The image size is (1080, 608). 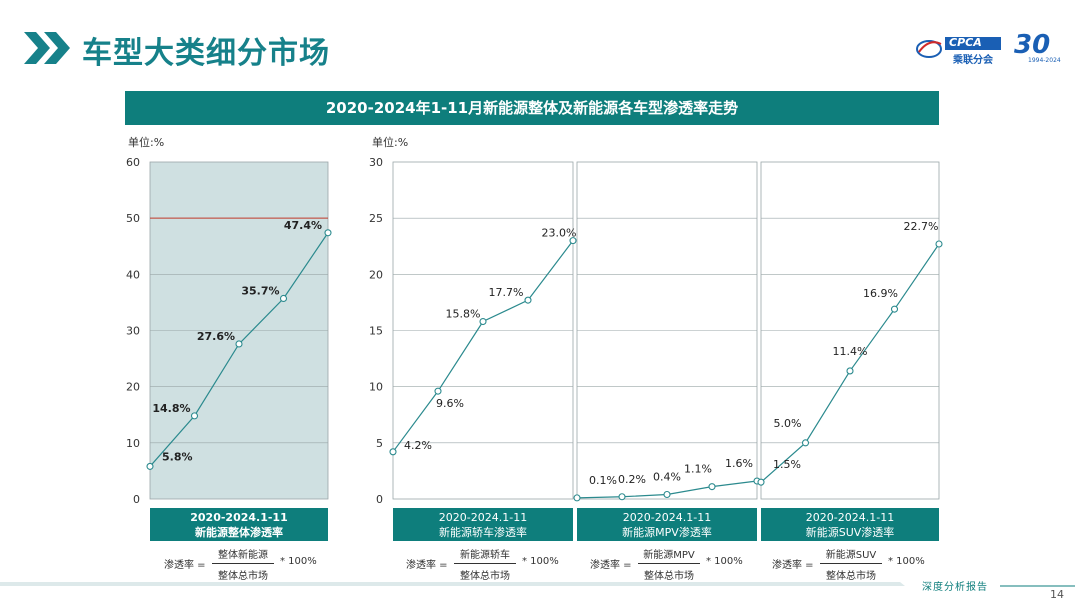 What do you see at coordinates (739, 463) in the screenshot?
I see `data-label: 1.6%` at bounding box center [739, 463].